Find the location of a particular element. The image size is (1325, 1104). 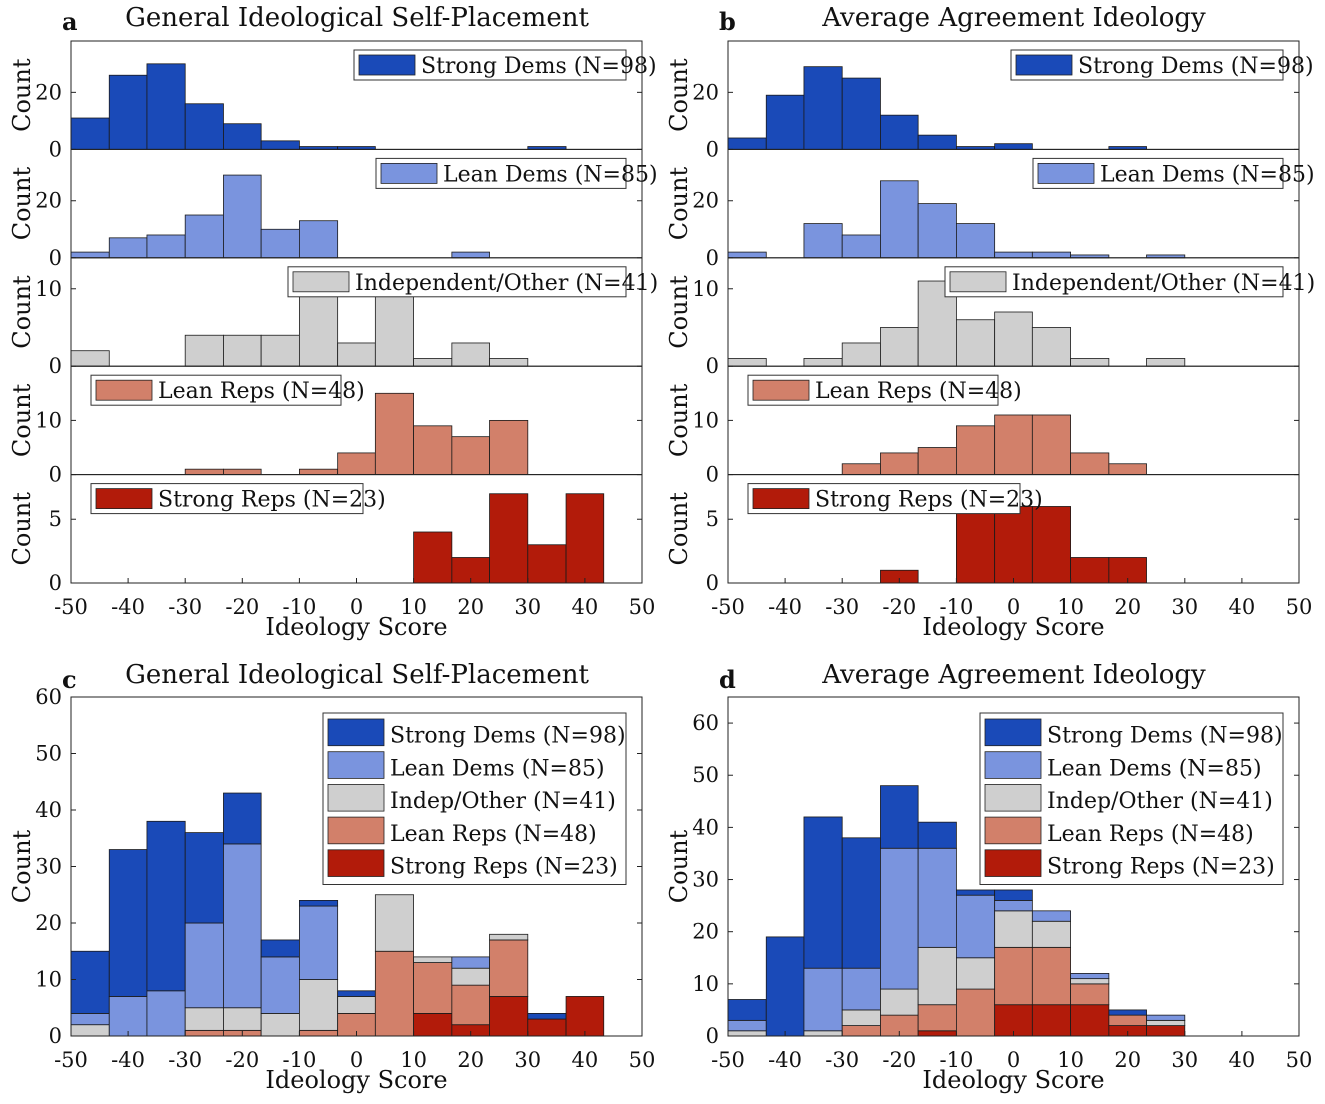

legend-label: Indep/Other (N=41) is located at coordinates (1160, 801).